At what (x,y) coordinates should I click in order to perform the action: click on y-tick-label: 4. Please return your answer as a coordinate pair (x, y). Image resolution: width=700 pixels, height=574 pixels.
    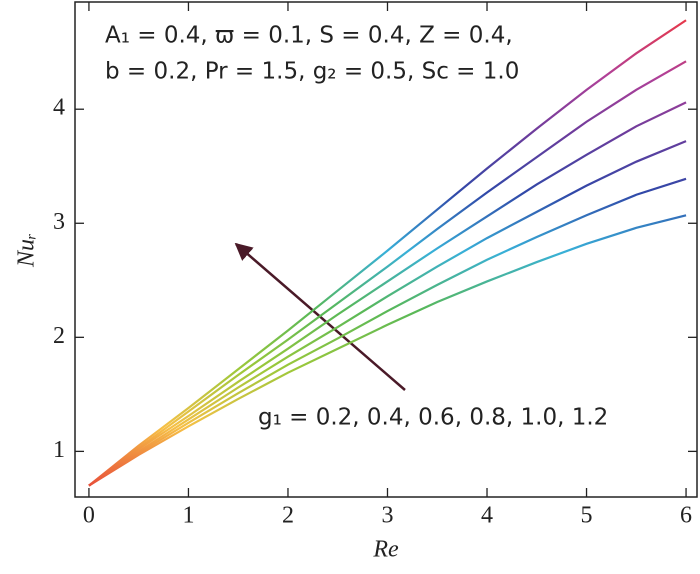
    Looking at the image, I should click on (59, 108).